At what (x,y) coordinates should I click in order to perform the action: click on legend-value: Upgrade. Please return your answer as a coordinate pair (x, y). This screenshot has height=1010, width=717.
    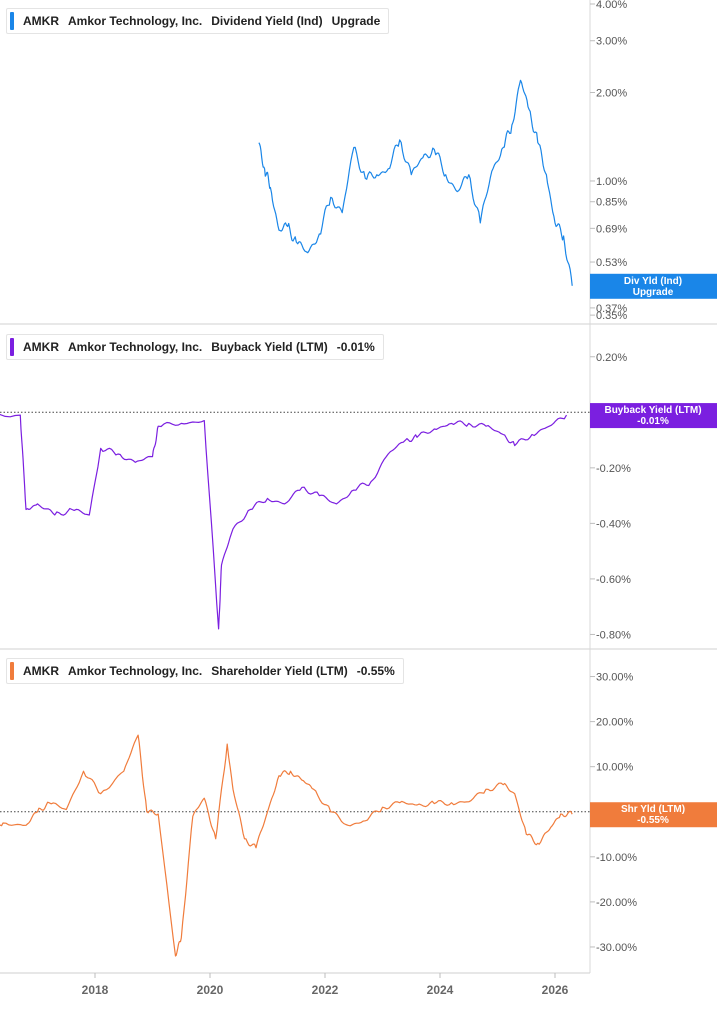
    Looking at the image, I should click on (356, 21).